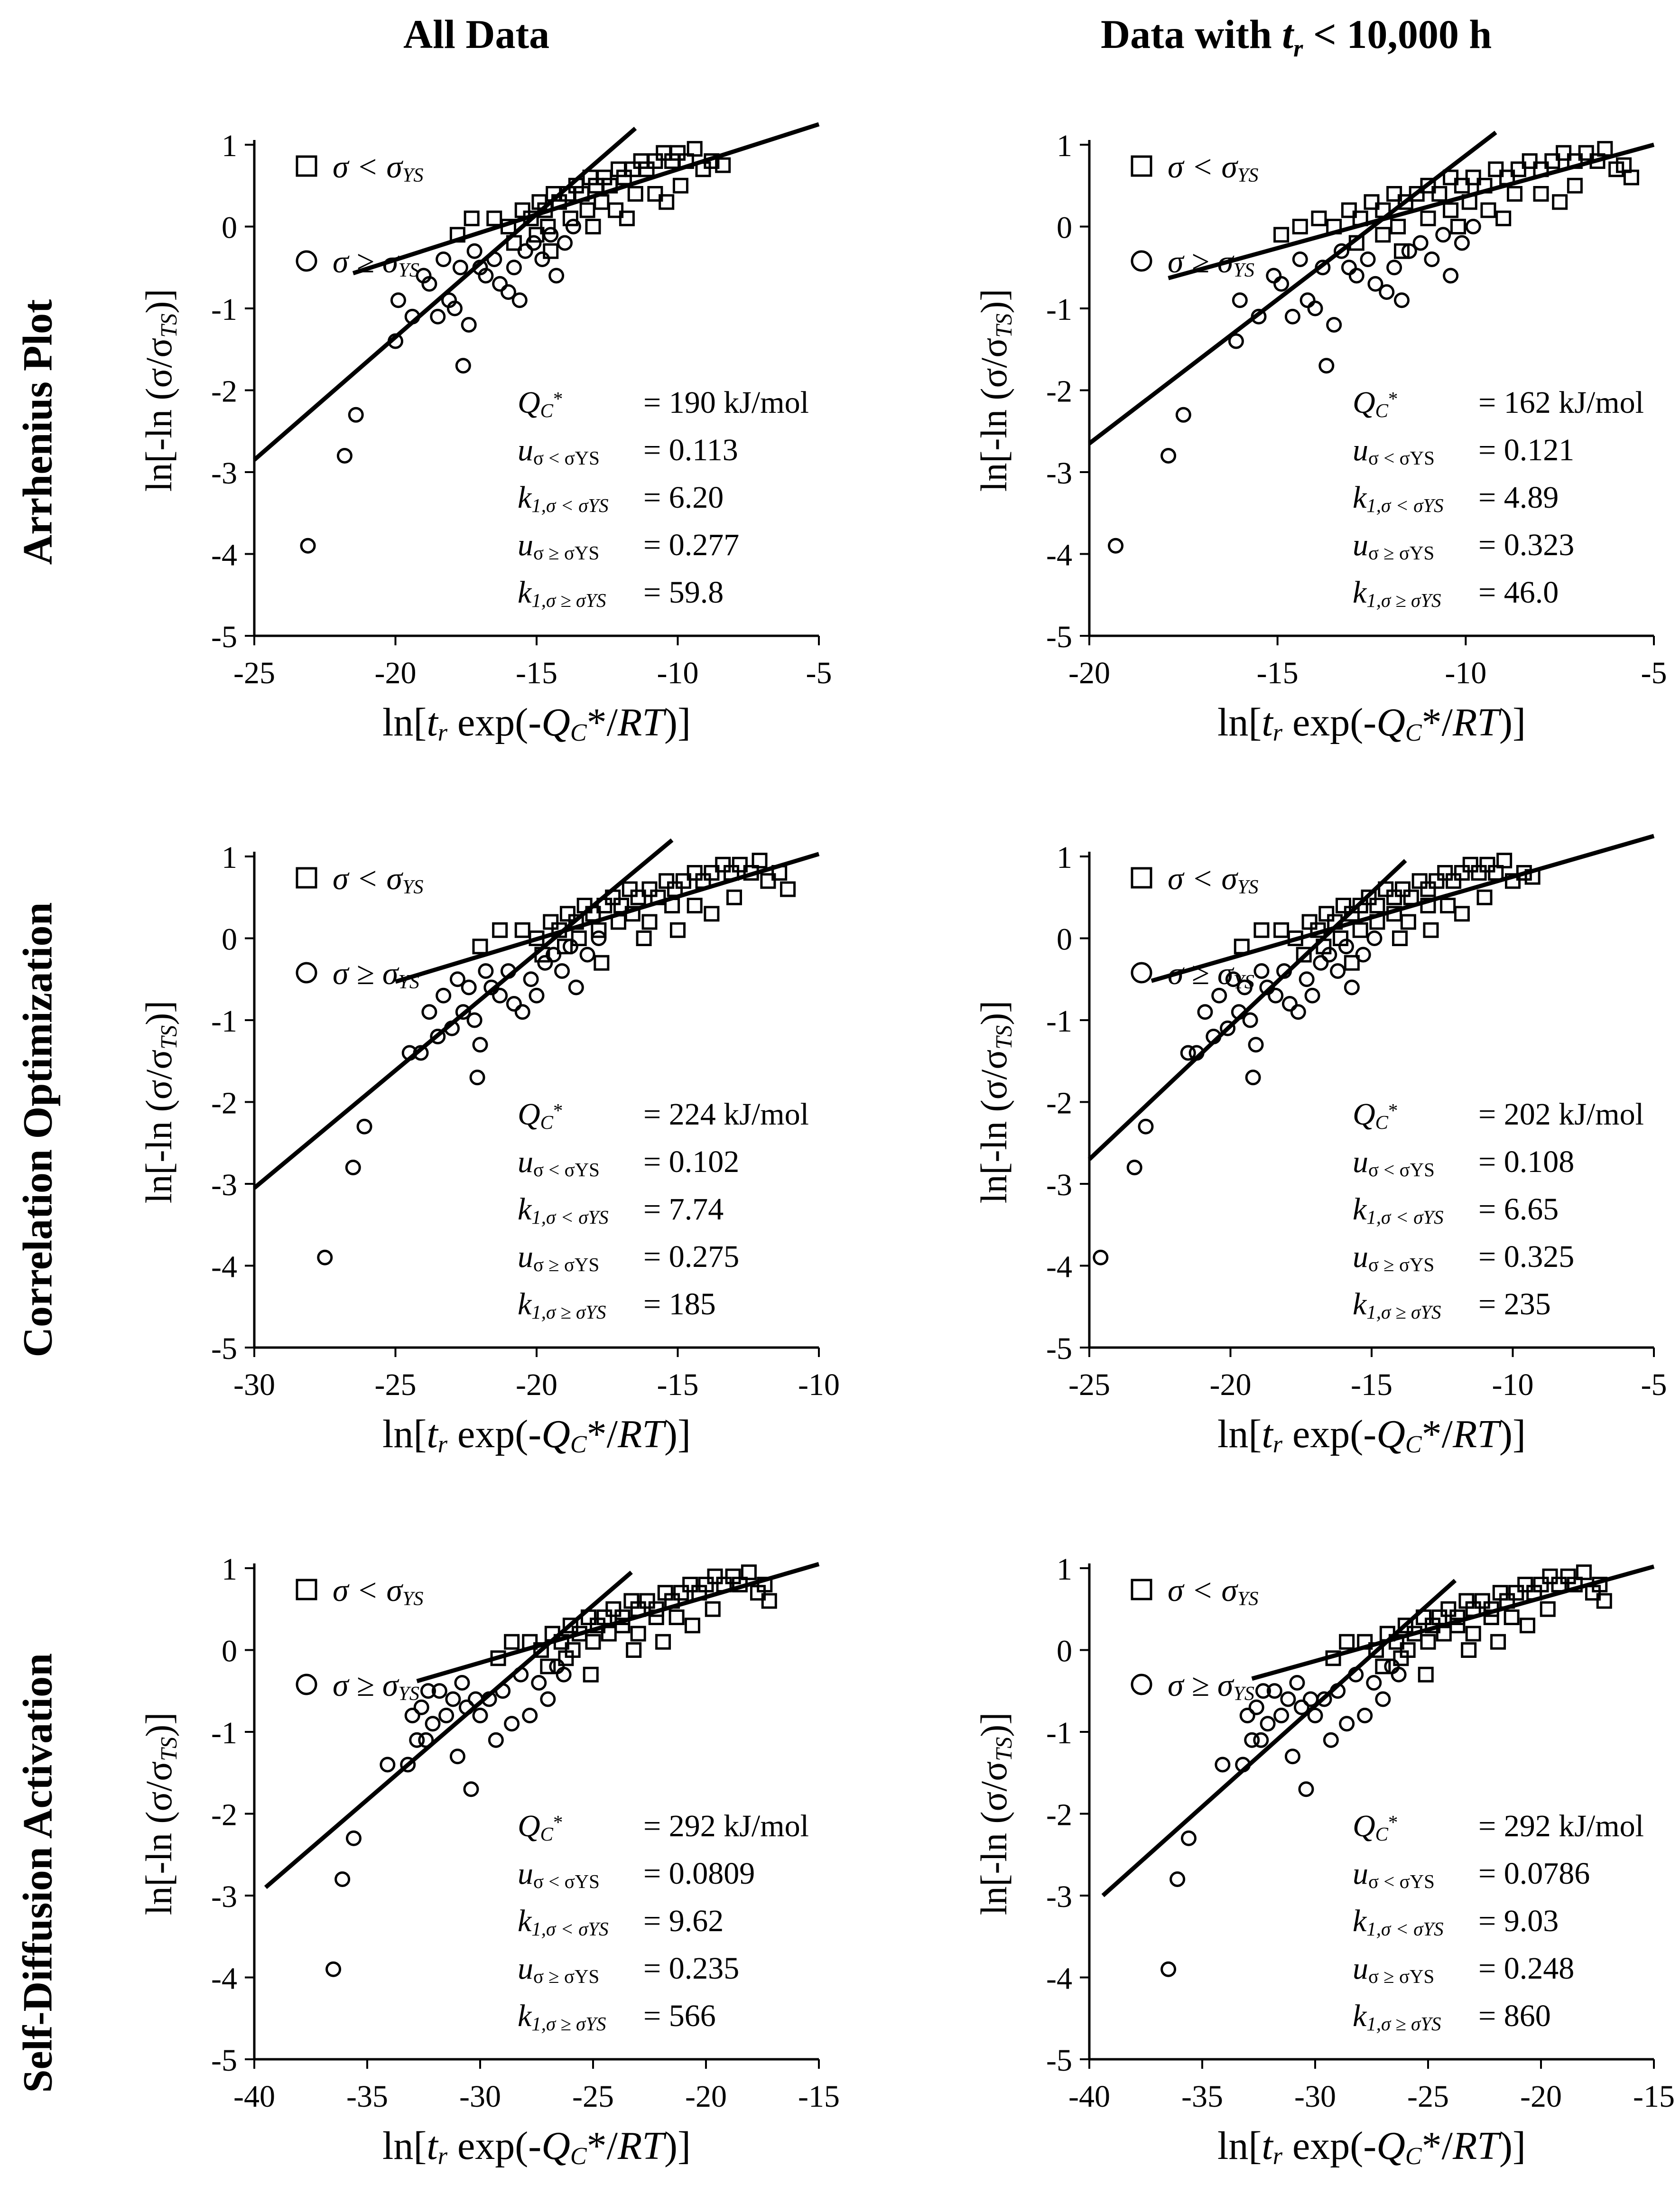 This screenshot has height=2204, width=1680. What do you see at coordinates (1141, 166) in the screenshot?
I see `legend-square-marker` at bounding box center [1141, 166].